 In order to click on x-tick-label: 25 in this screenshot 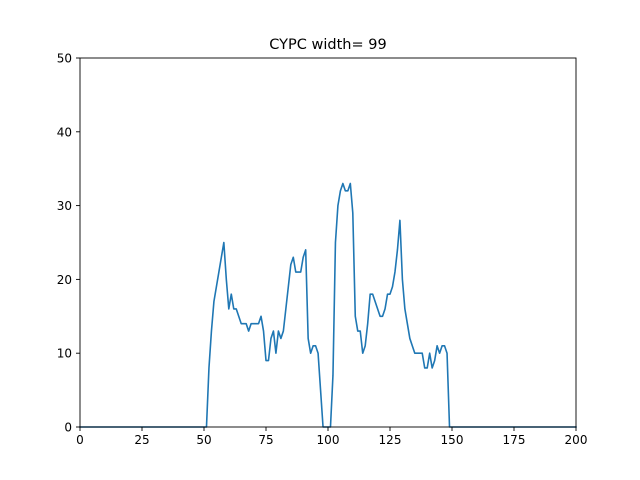, I will do `click(141, 440)`.